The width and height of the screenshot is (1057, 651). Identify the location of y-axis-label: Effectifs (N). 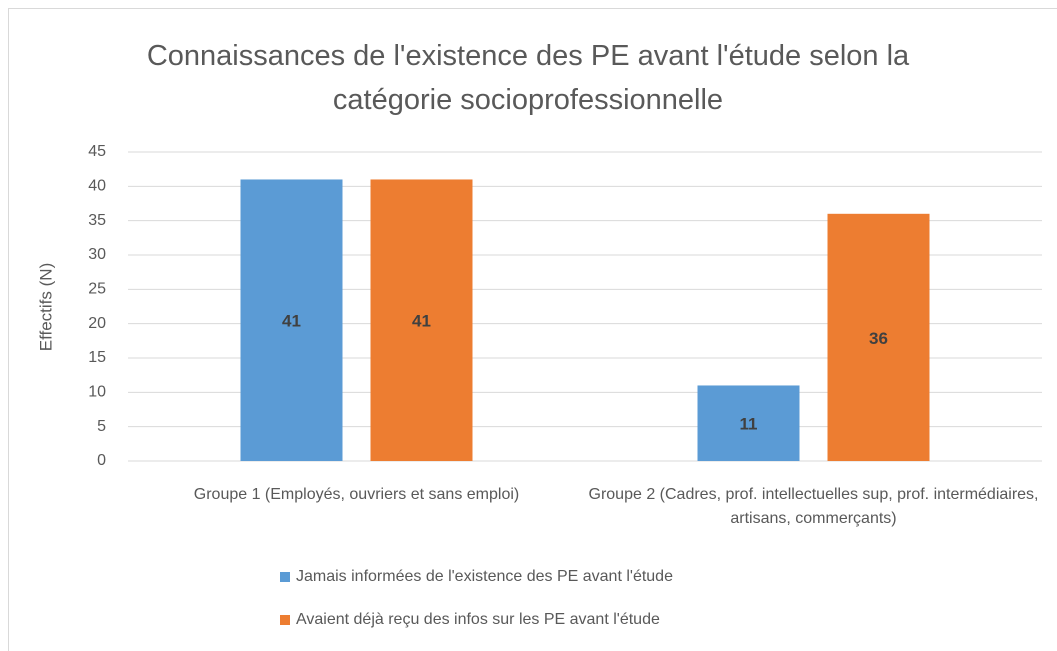
(45, 307).